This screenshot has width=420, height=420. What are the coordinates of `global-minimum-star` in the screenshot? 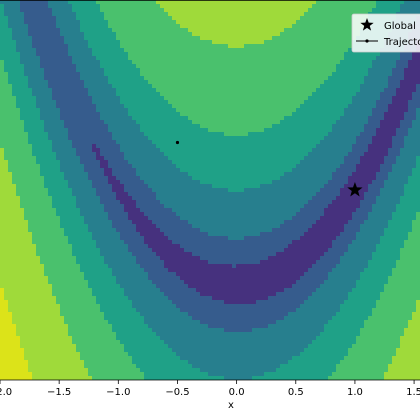 It's located at (355, 189).